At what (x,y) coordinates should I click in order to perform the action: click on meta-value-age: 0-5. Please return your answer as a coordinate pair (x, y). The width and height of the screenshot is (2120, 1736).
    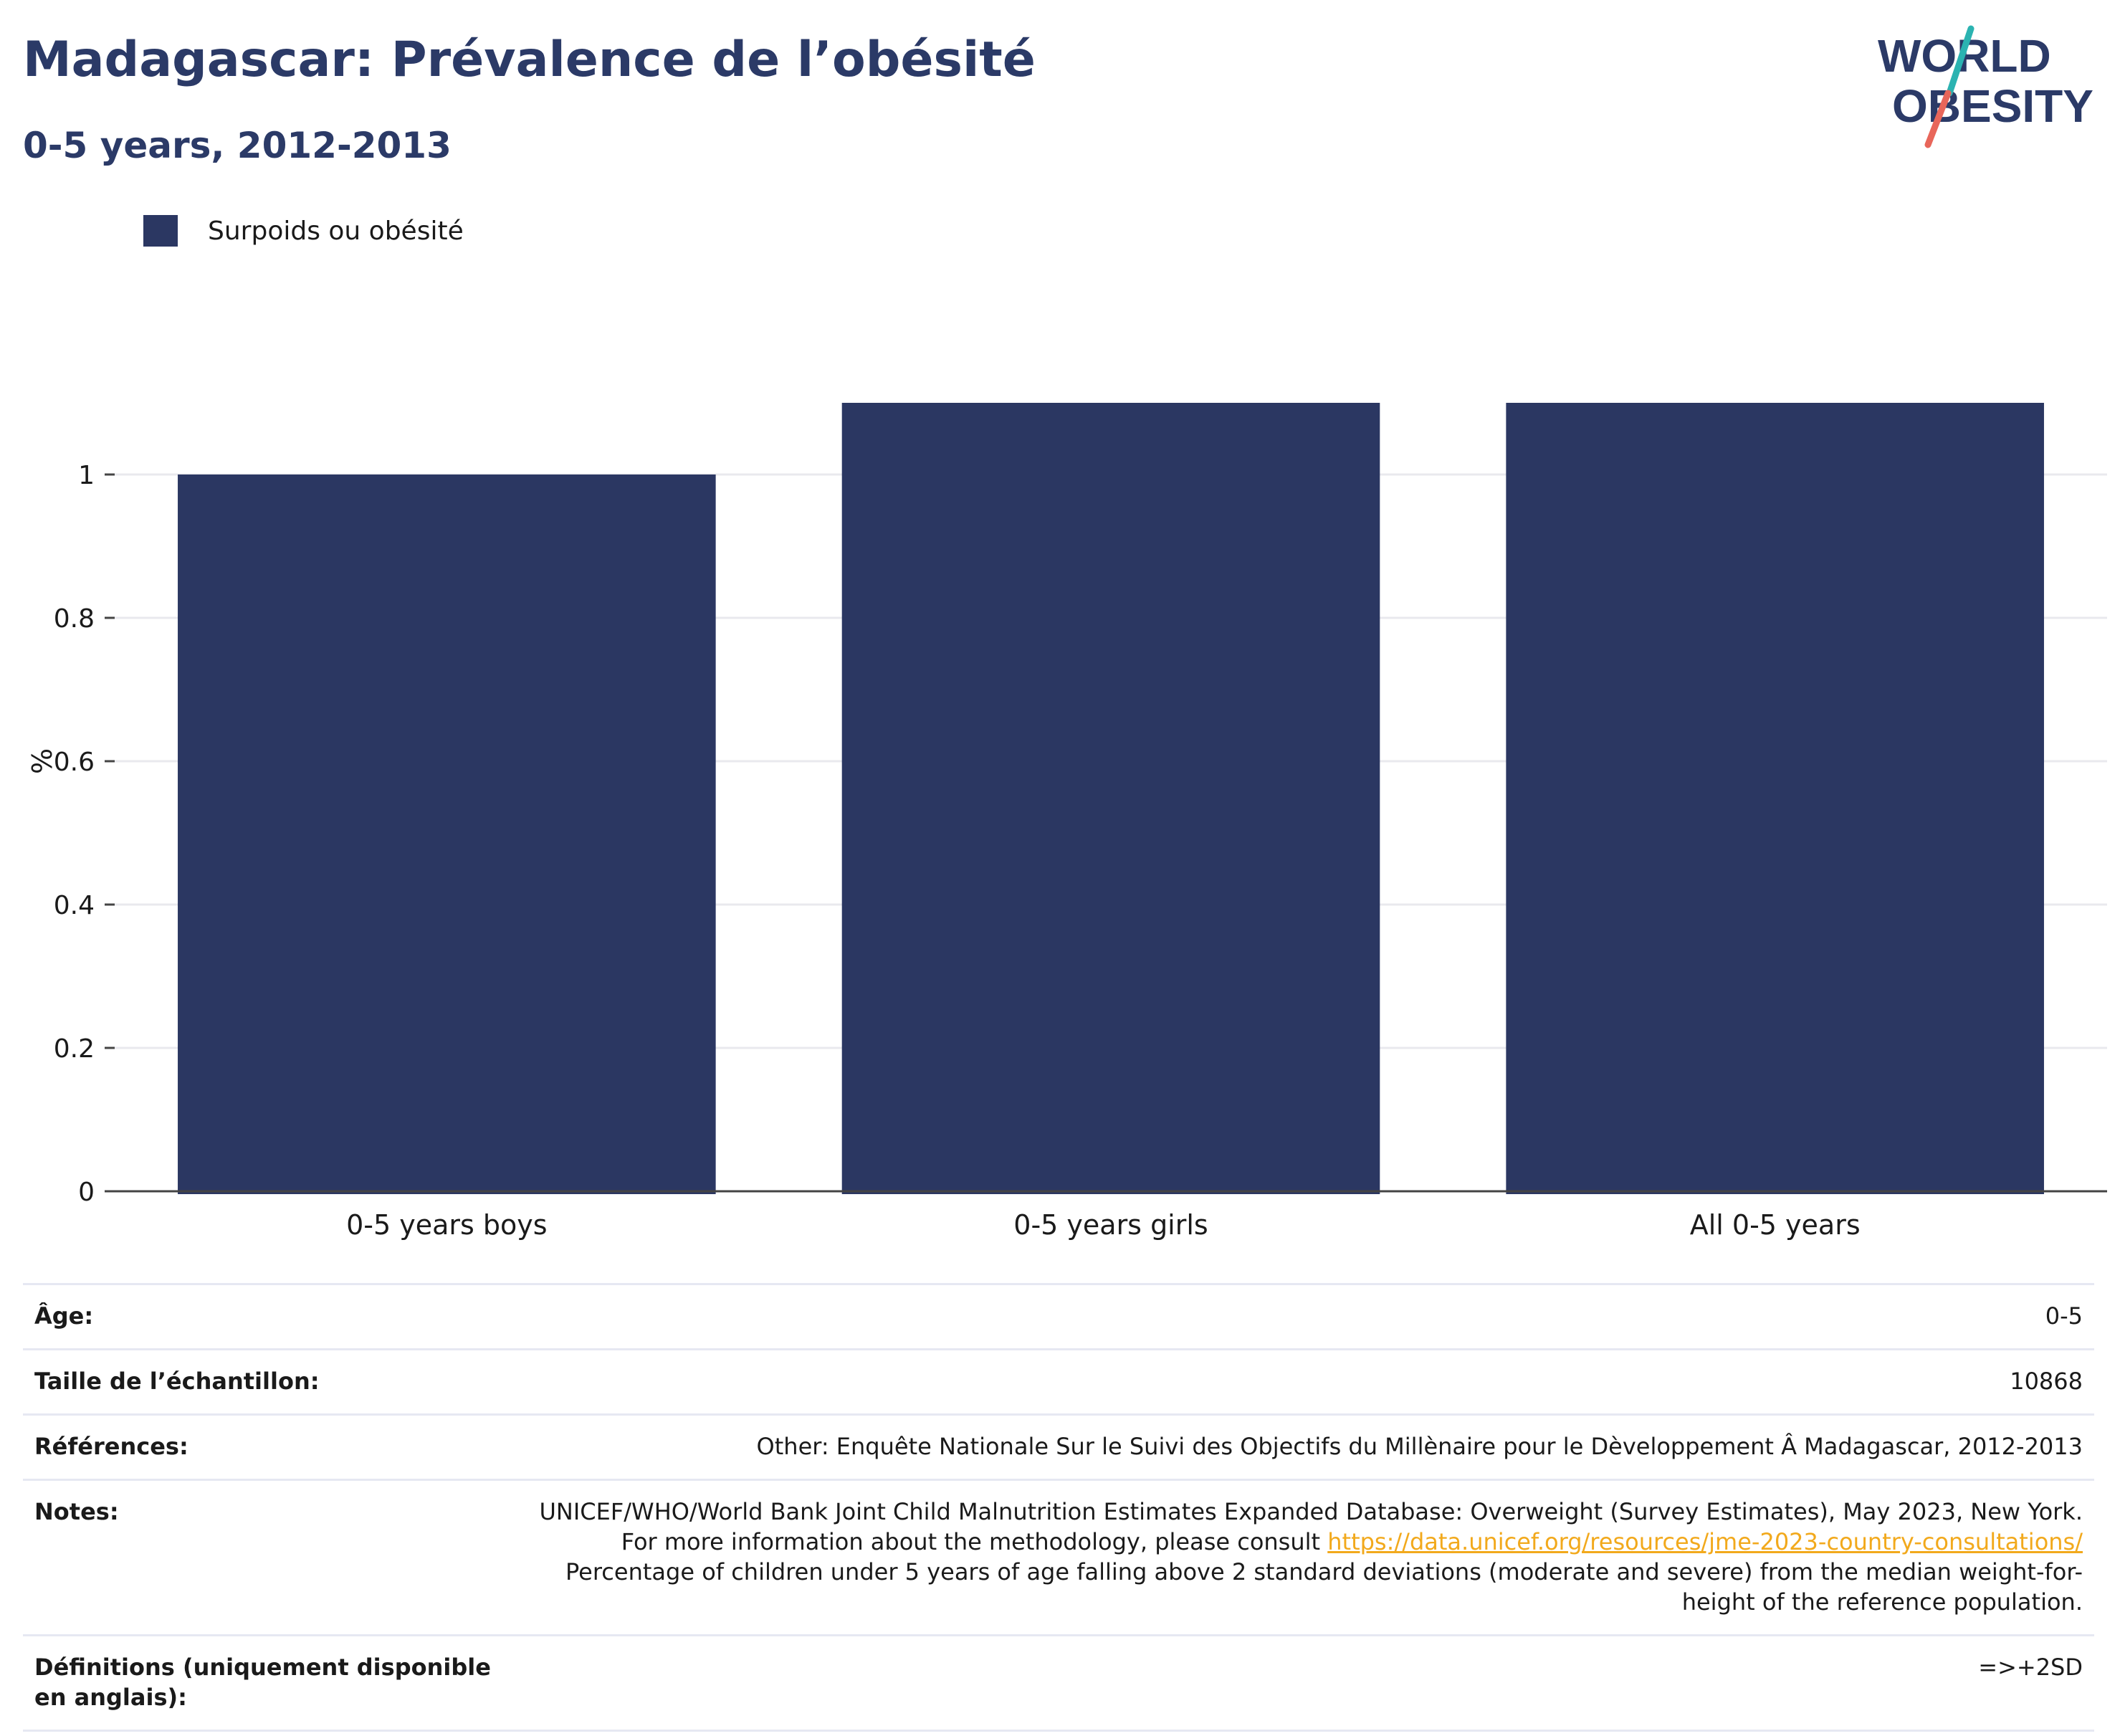
    Looking at the image, I should click on (2064, 1316).